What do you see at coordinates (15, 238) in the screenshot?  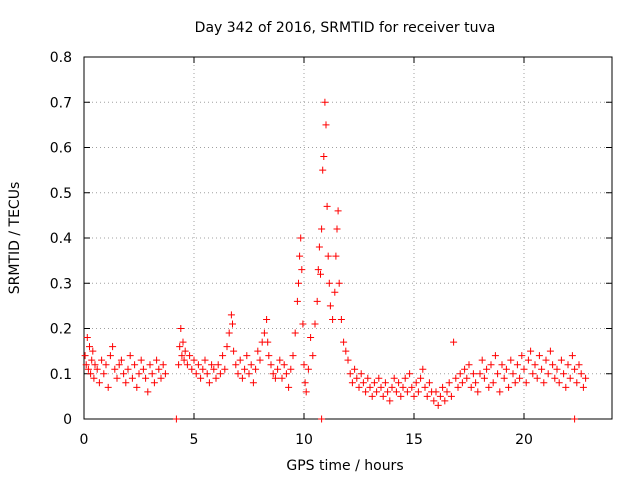 I see `y-axis-label: SRMTID / TECUs` at bounding box center [15, 238].